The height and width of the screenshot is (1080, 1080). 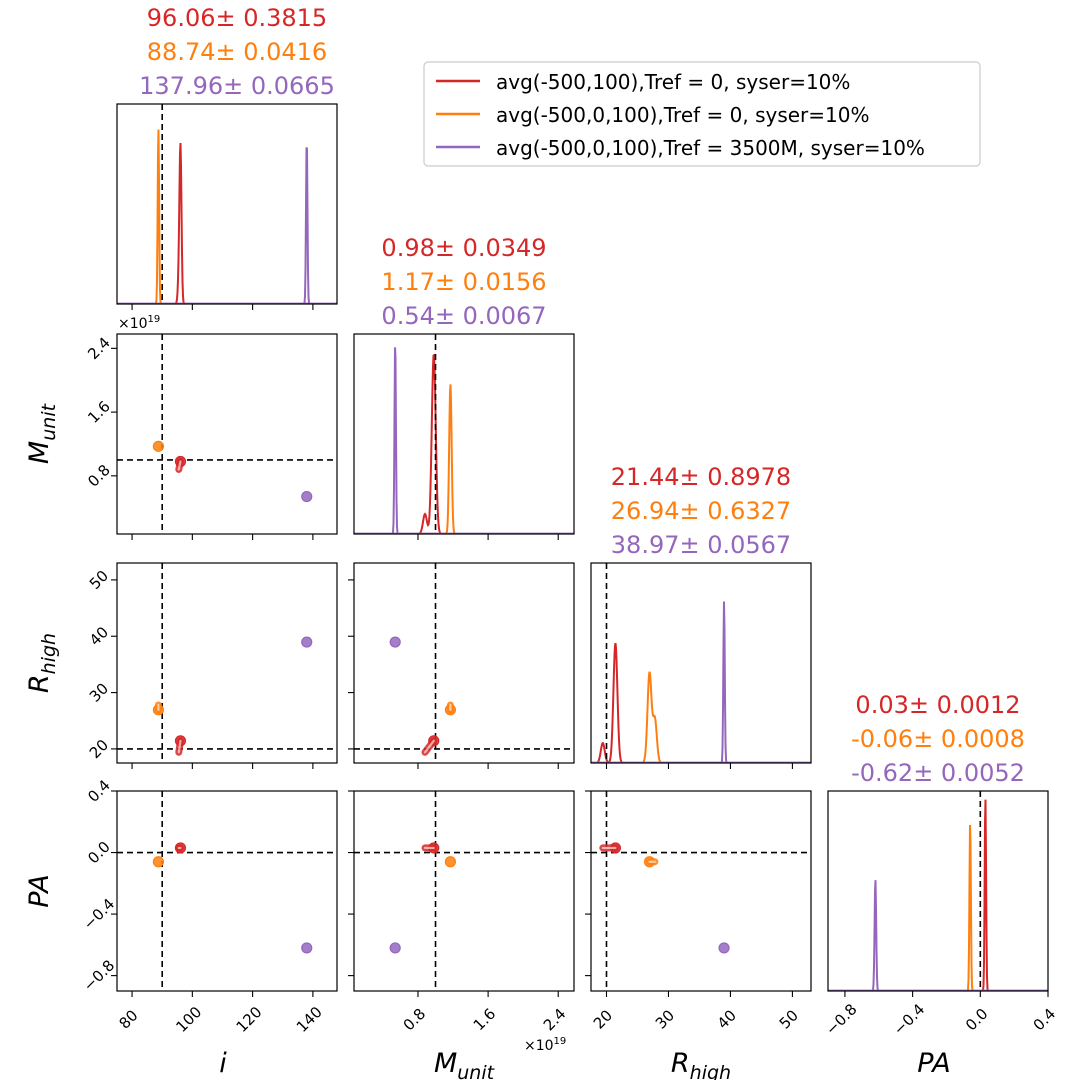 What do you see at coordinates (209, 906) in the screenshot?
I see `panel-PA-vs-i: 80 100 120 140−0.8−0.40.00.4` at bounding box center [209, 906].